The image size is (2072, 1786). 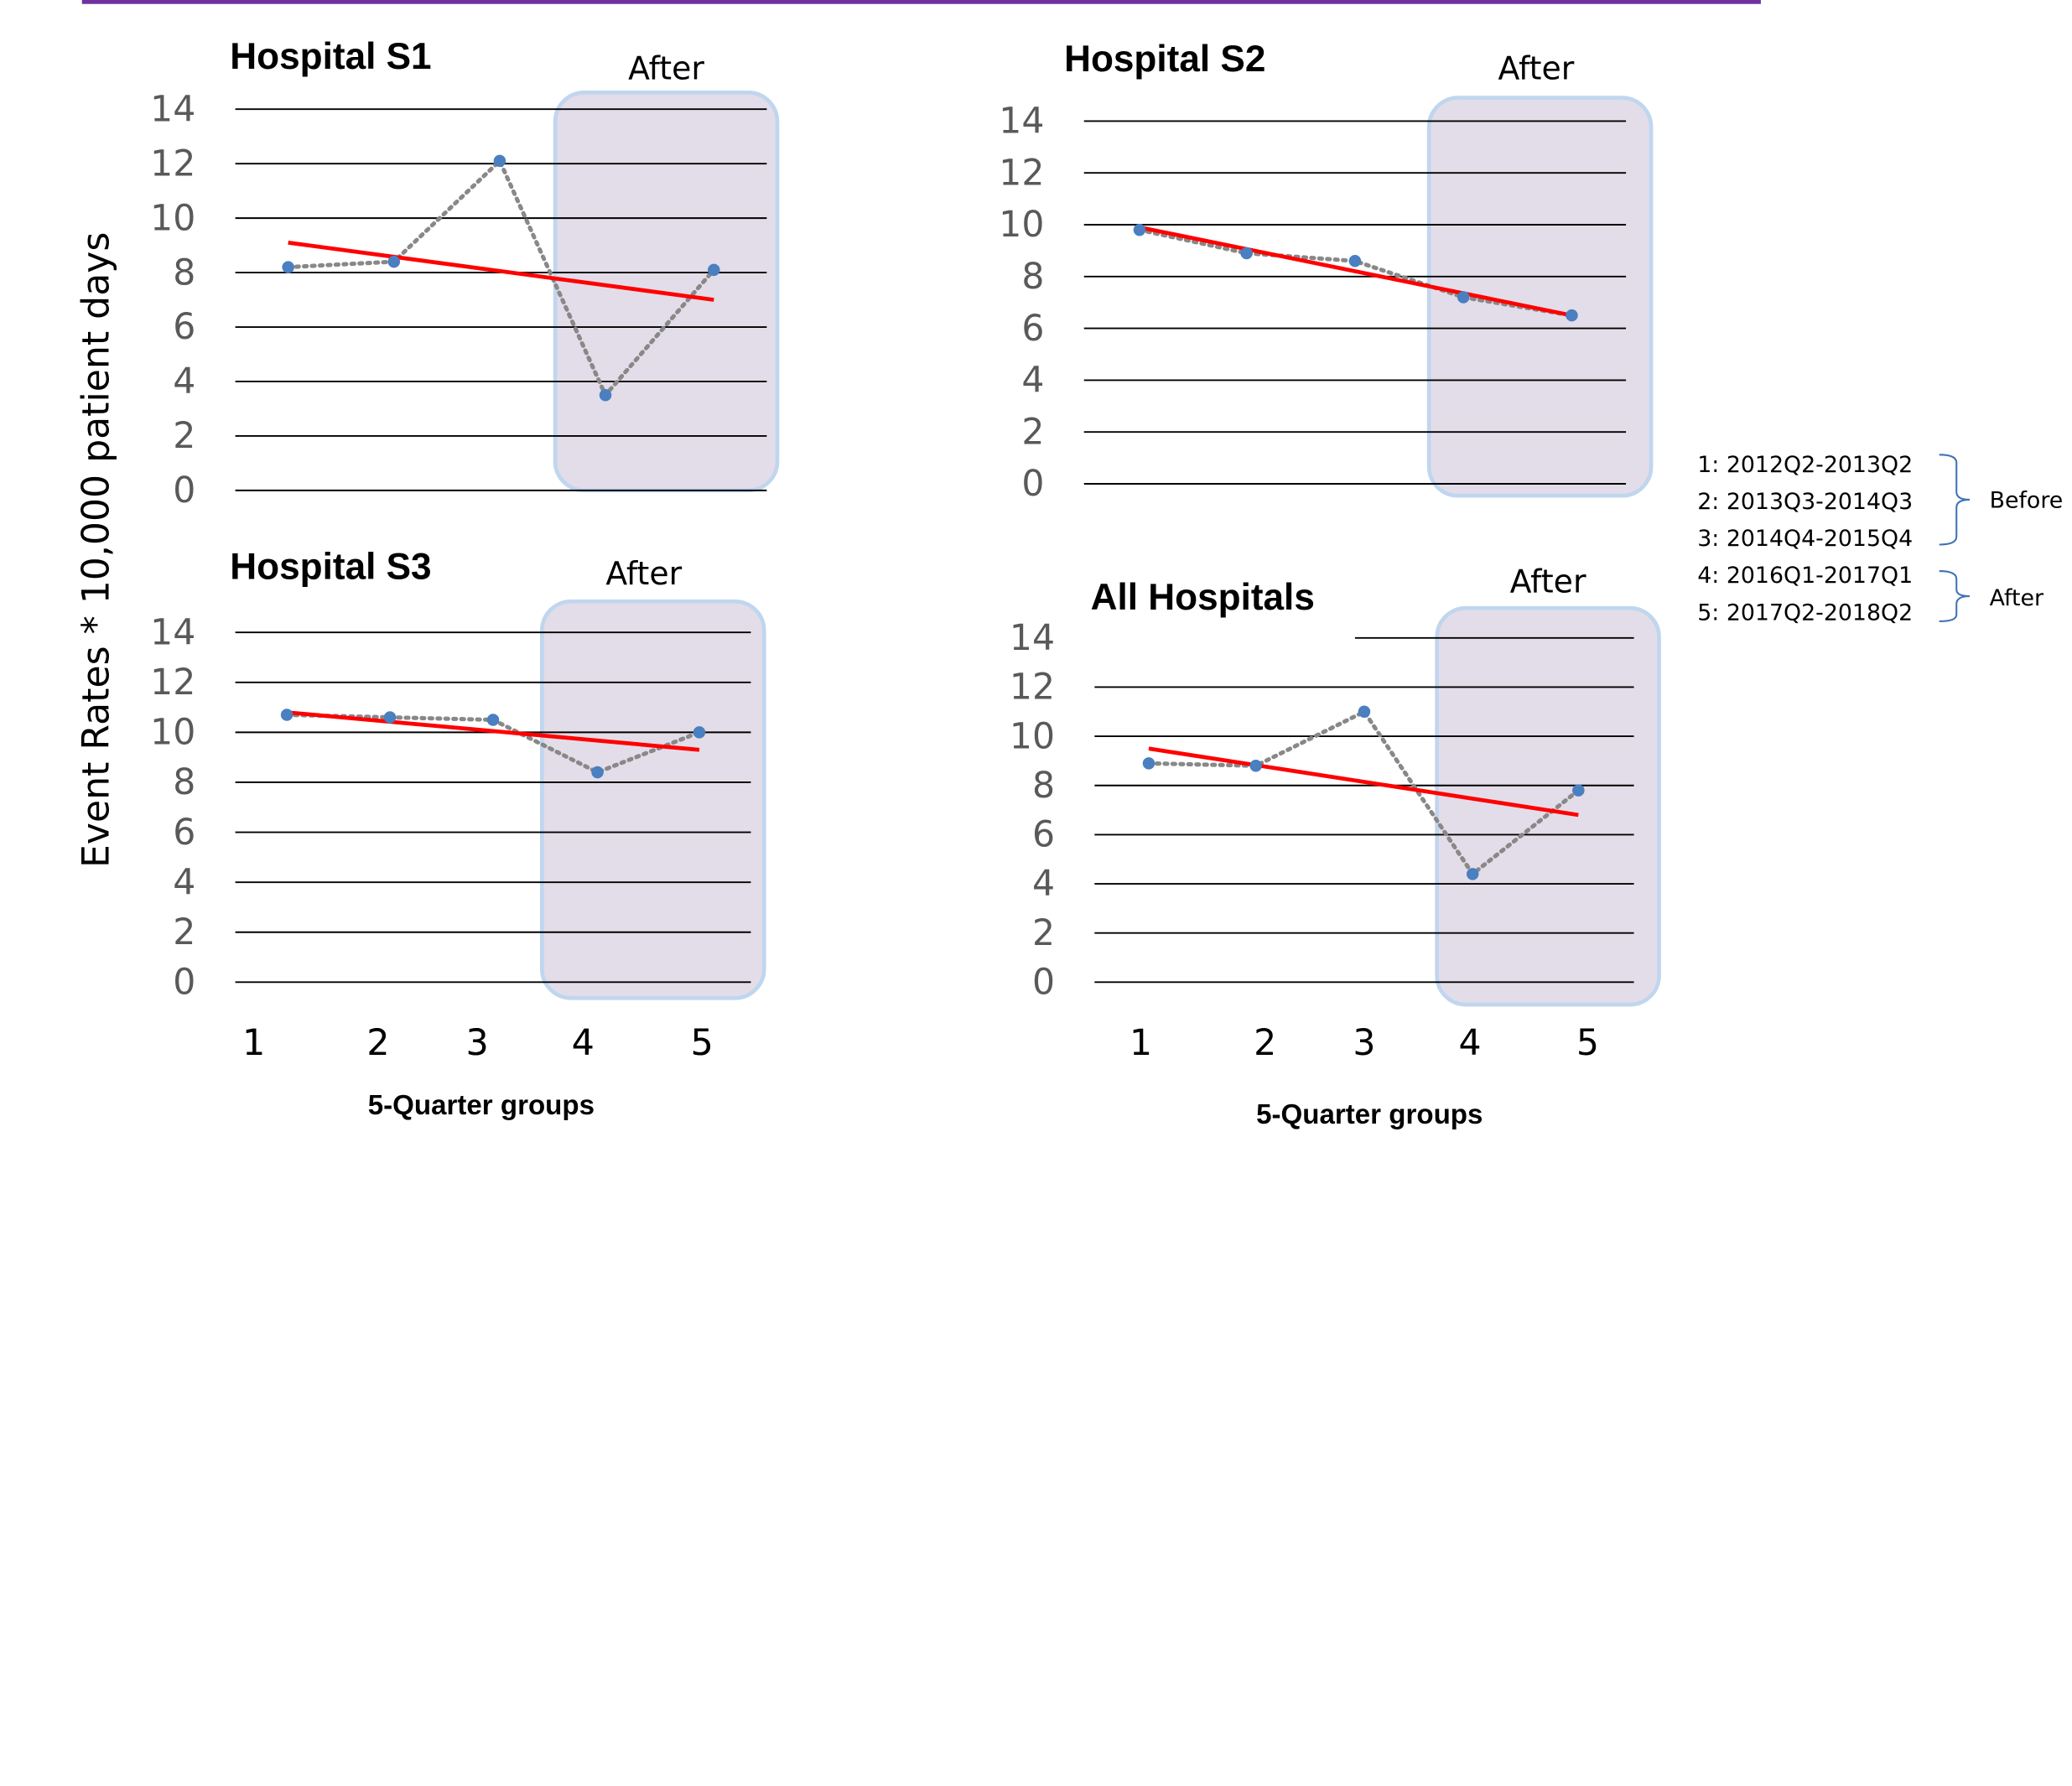 I want to click on legend-item-3: 3: 2014Q4-2015Q4, so click(x=1805, y=539).